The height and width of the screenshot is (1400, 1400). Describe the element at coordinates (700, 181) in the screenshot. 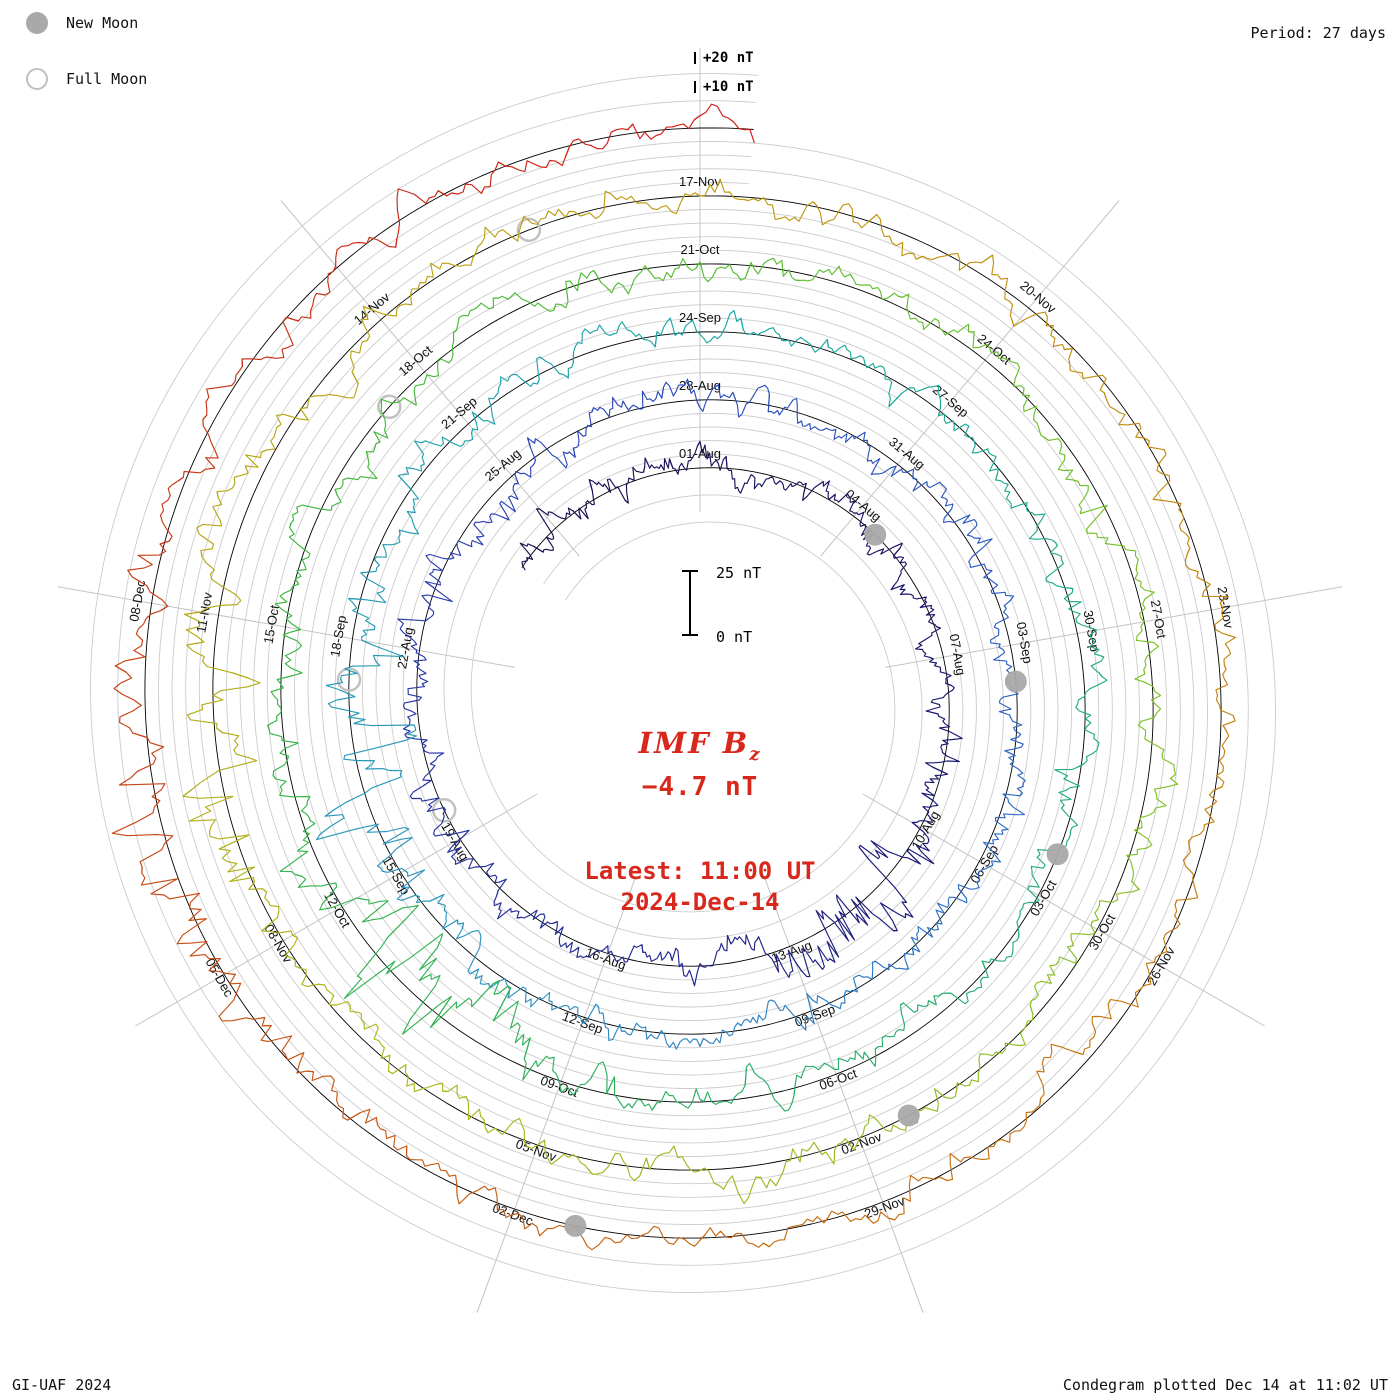

I see `date-label: 17-Nov` at that location.